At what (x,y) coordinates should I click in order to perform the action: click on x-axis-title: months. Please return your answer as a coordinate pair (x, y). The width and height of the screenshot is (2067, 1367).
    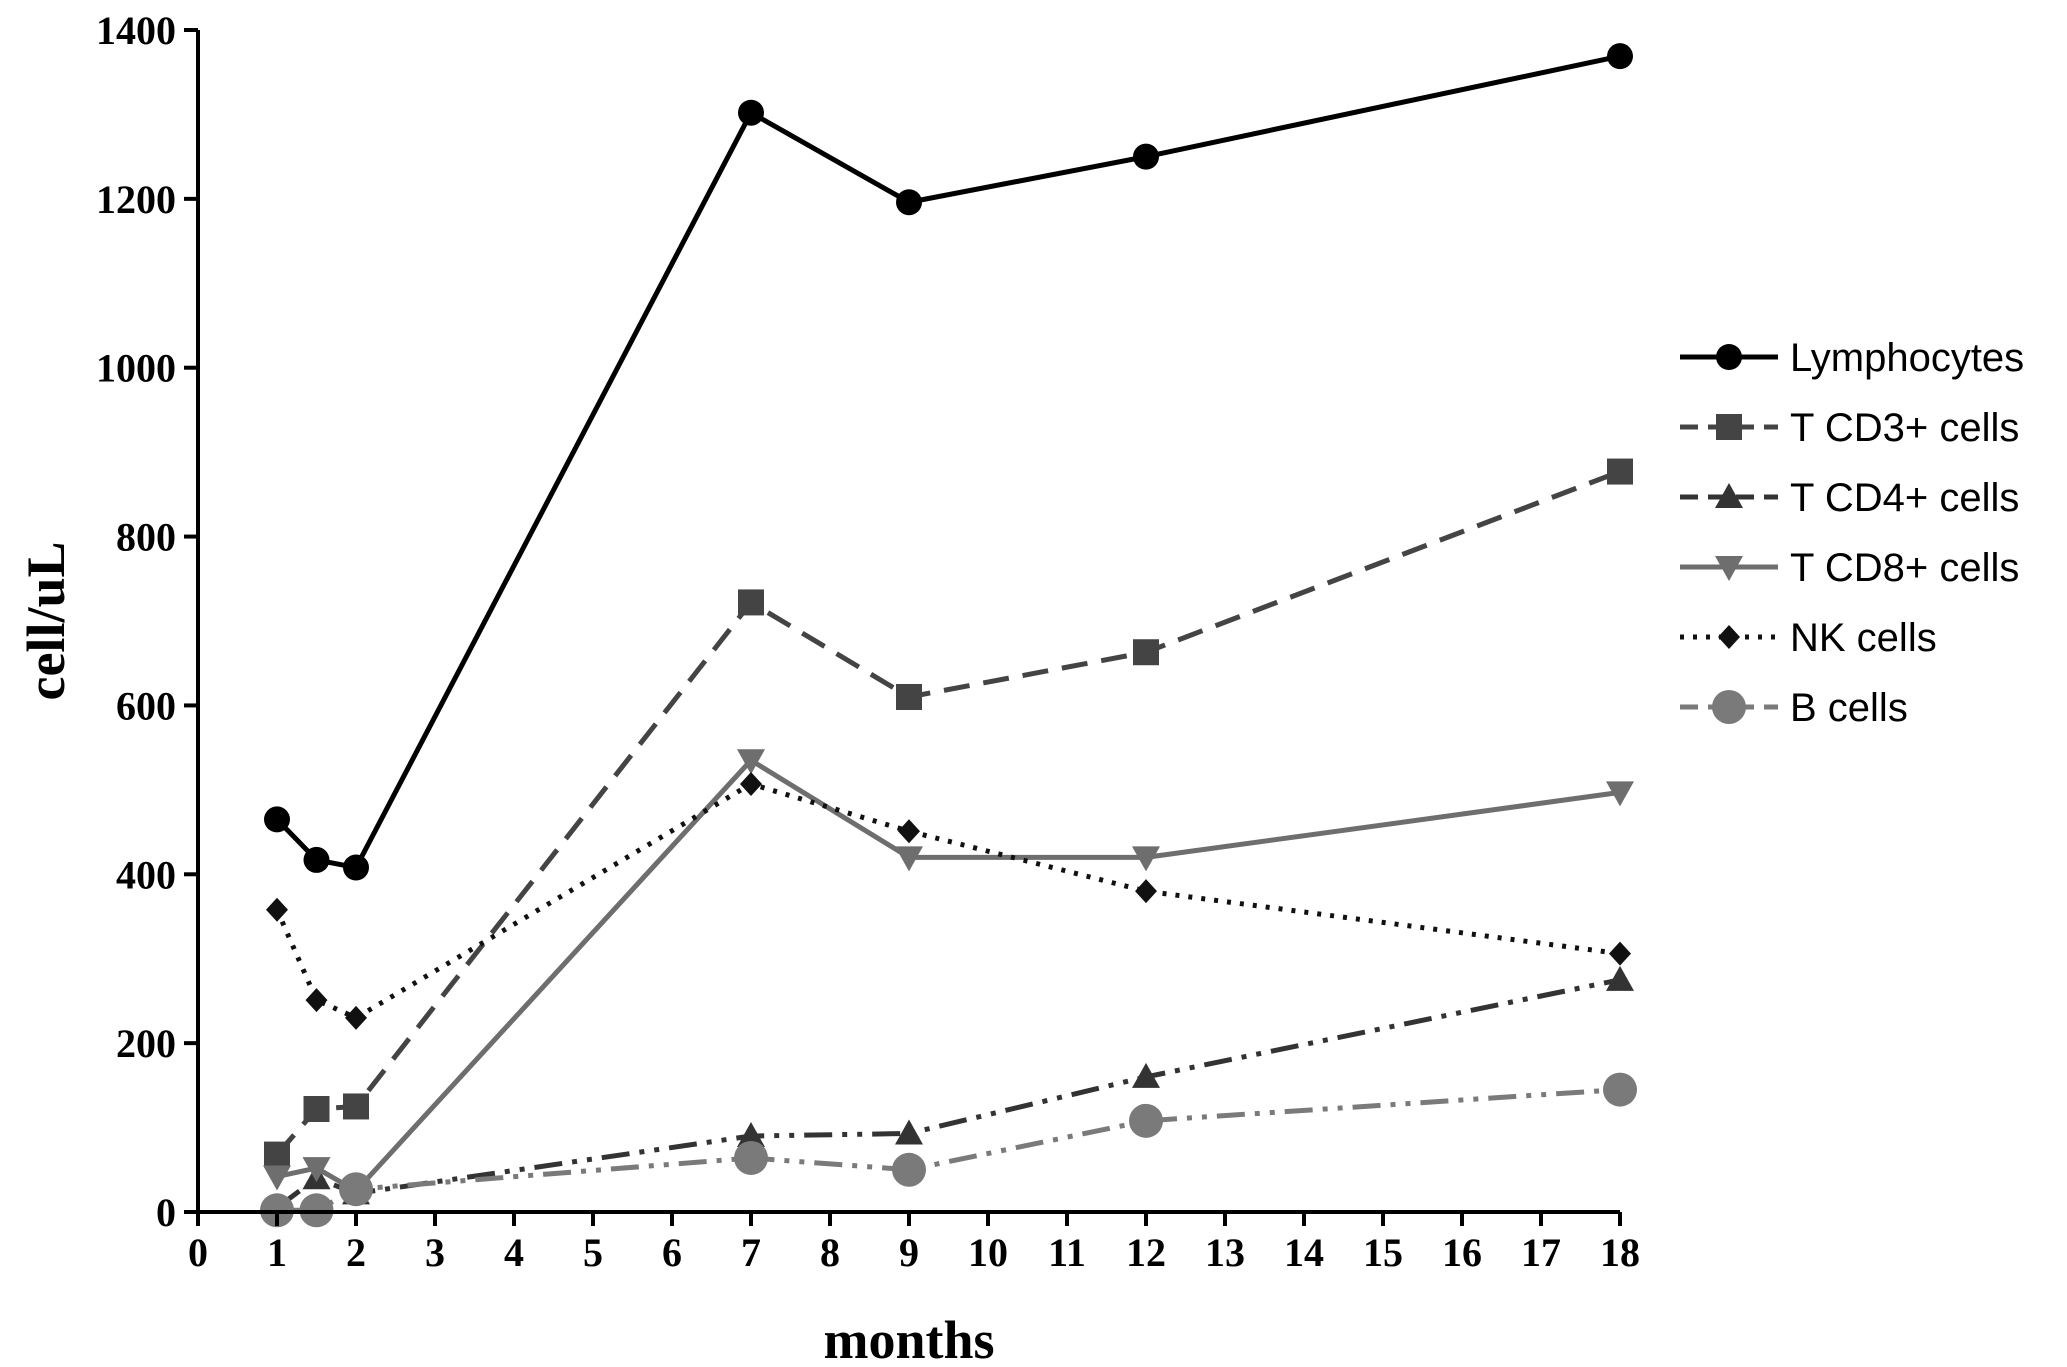
    Looking at the image, I should click on (908, 1338).